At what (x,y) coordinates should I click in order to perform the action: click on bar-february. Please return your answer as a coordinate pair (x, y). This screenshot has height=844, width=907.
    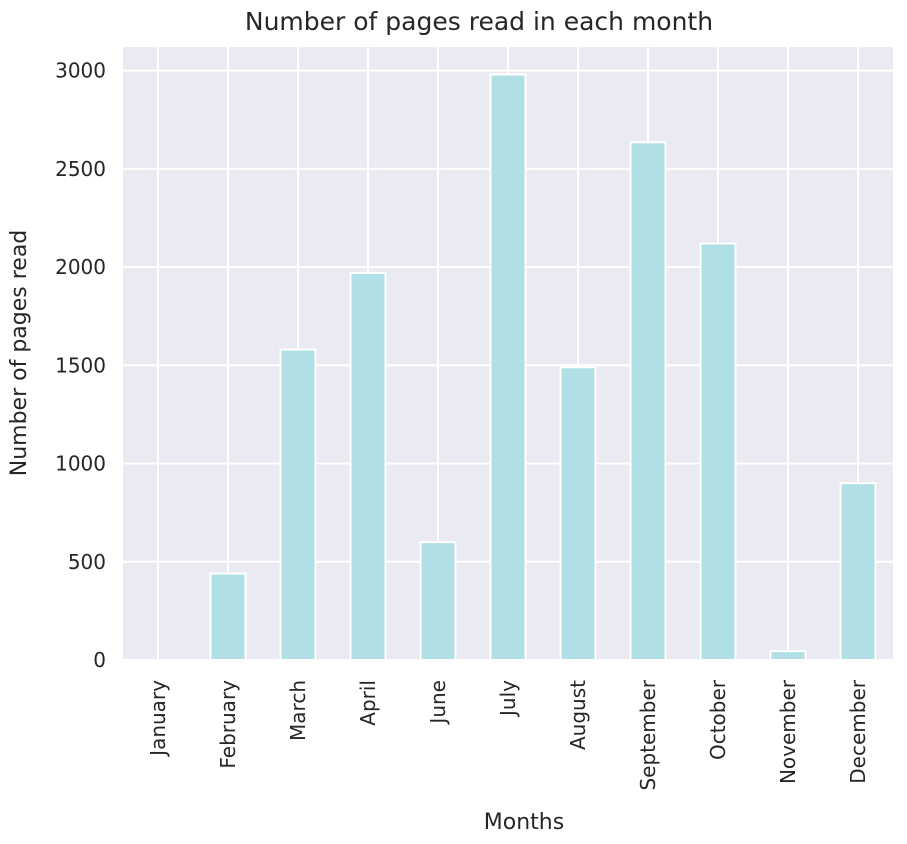
    Looking at the image, I should click on (228, 616).